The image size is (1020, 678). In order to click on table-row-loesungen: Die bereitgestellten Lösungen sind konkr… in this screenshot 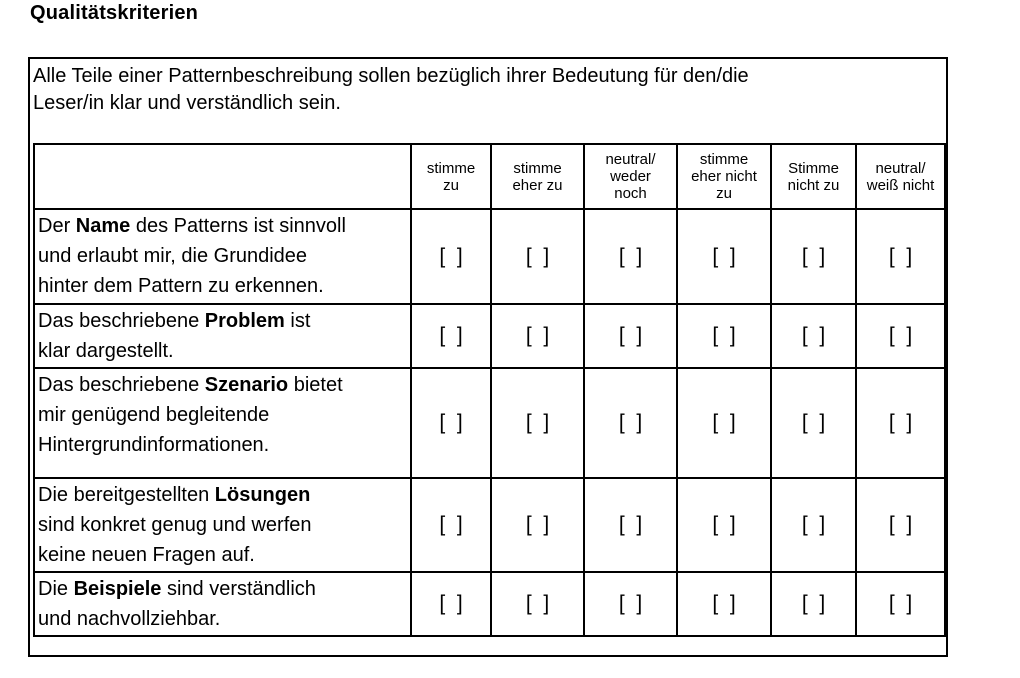, I will do `click(489, 525)`.